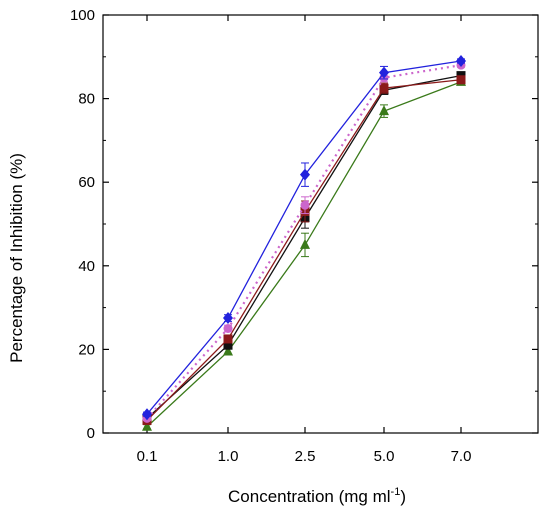 The width and height of the screenshot is (550, 522). Describe the element at coordinates (147, 456) in the screenshot. I see `x-tick-label: 0.1` at that location.